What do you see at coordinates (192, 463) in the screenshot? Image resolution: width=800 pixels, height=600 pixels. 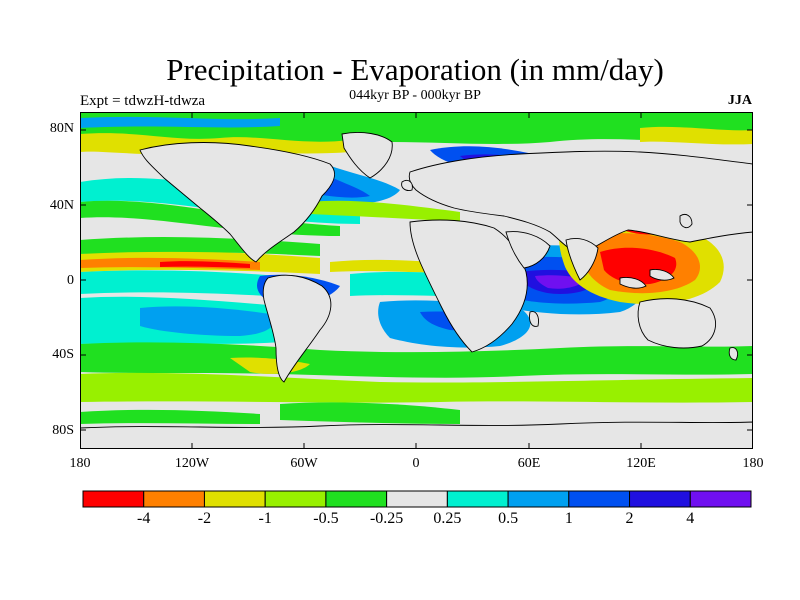 I see `lon-label-120w: 120W` at bounding box center [192, 463].